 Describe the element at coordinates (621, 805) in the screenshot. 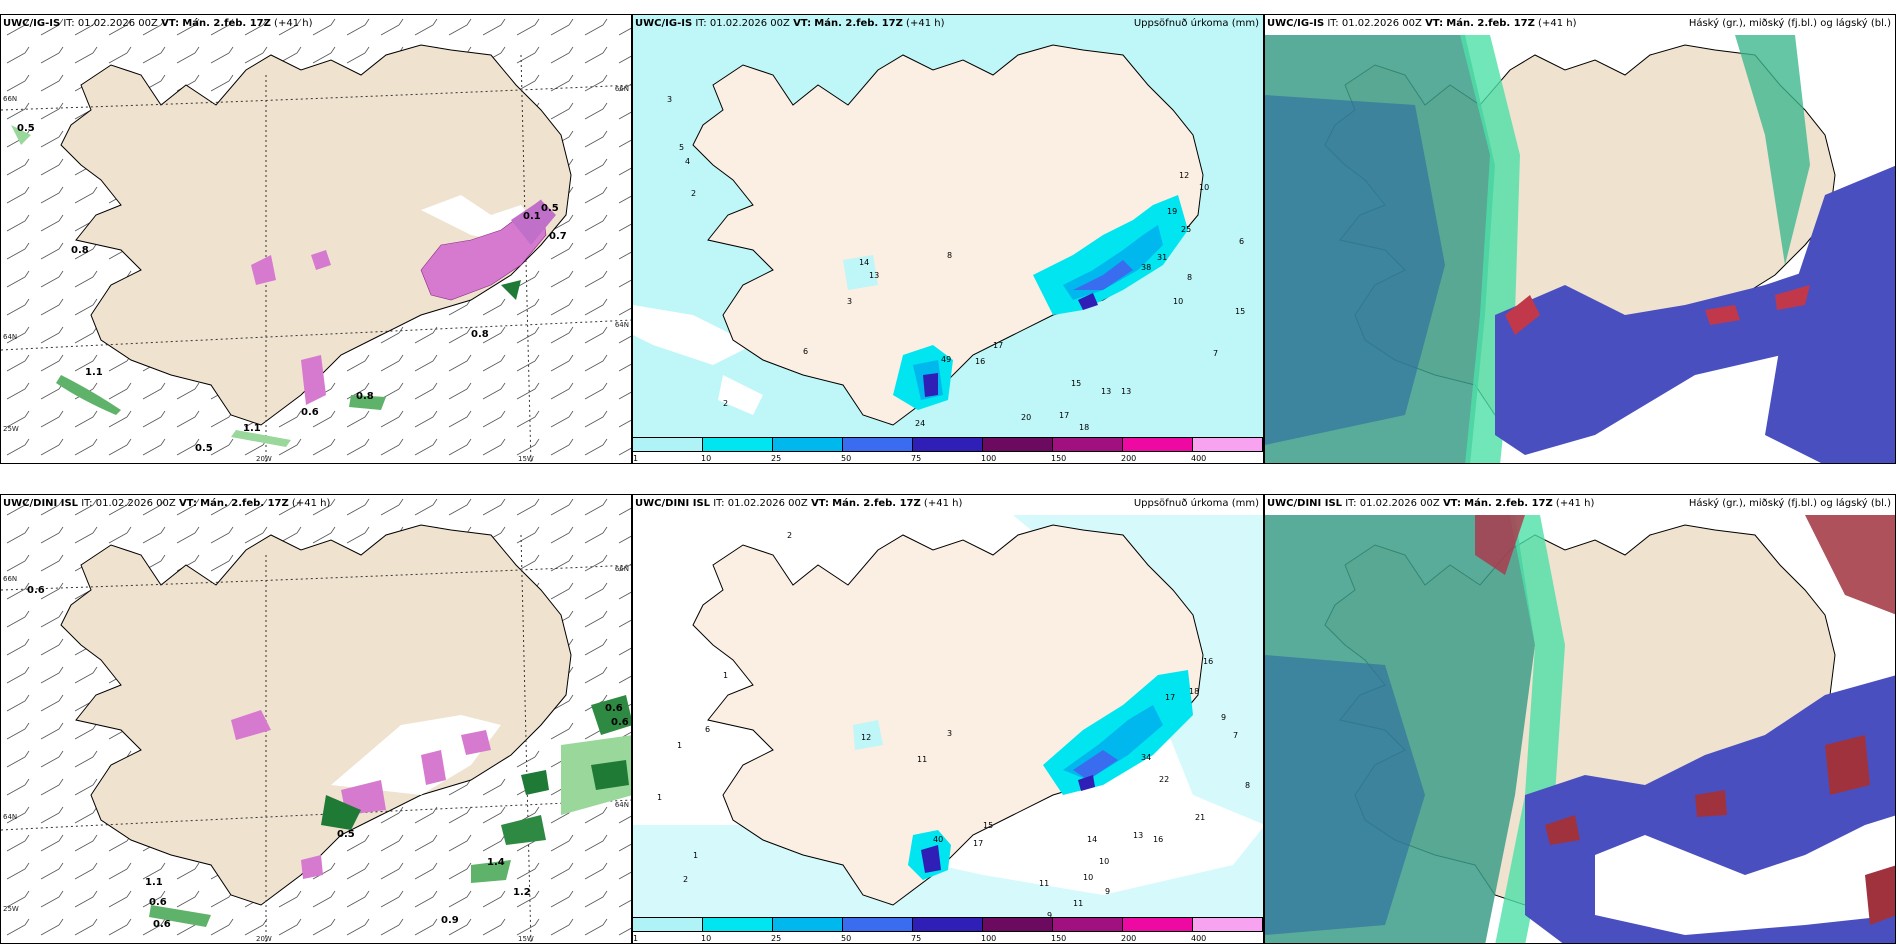

I see `lat-label-64-right: 64N` at that location.